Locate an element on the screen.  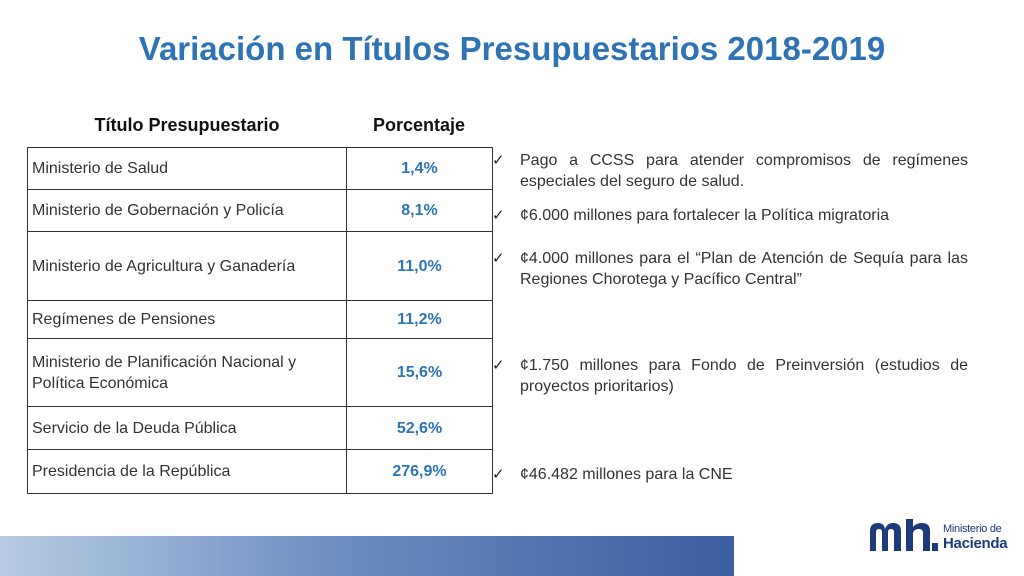
table-row: Servicio de la Deuda Pública 52,6% is located at coordinates (260, 428).